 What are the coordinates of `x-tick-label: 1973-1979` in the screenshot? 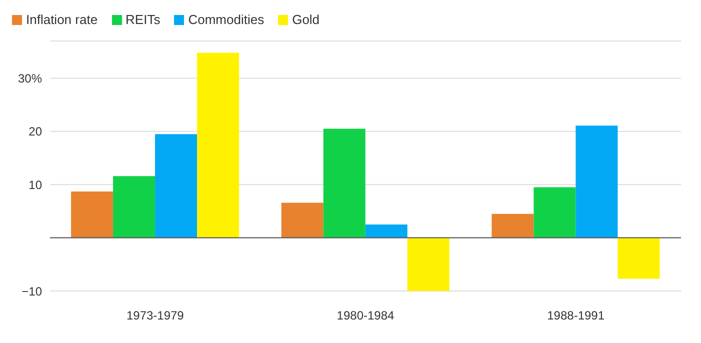 It's located at (155, 315).